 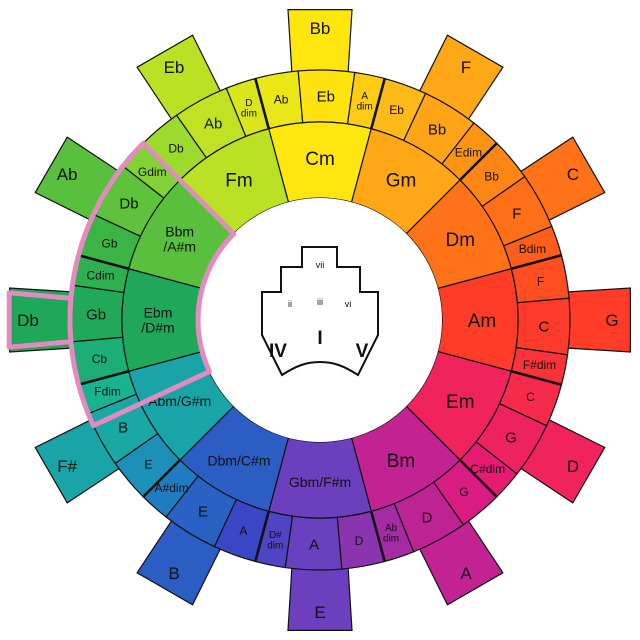 What do you see at coordinates (238, 181) in the screenshot?
I see `minor-key-label: Fm` at bounding box center [238, 181].